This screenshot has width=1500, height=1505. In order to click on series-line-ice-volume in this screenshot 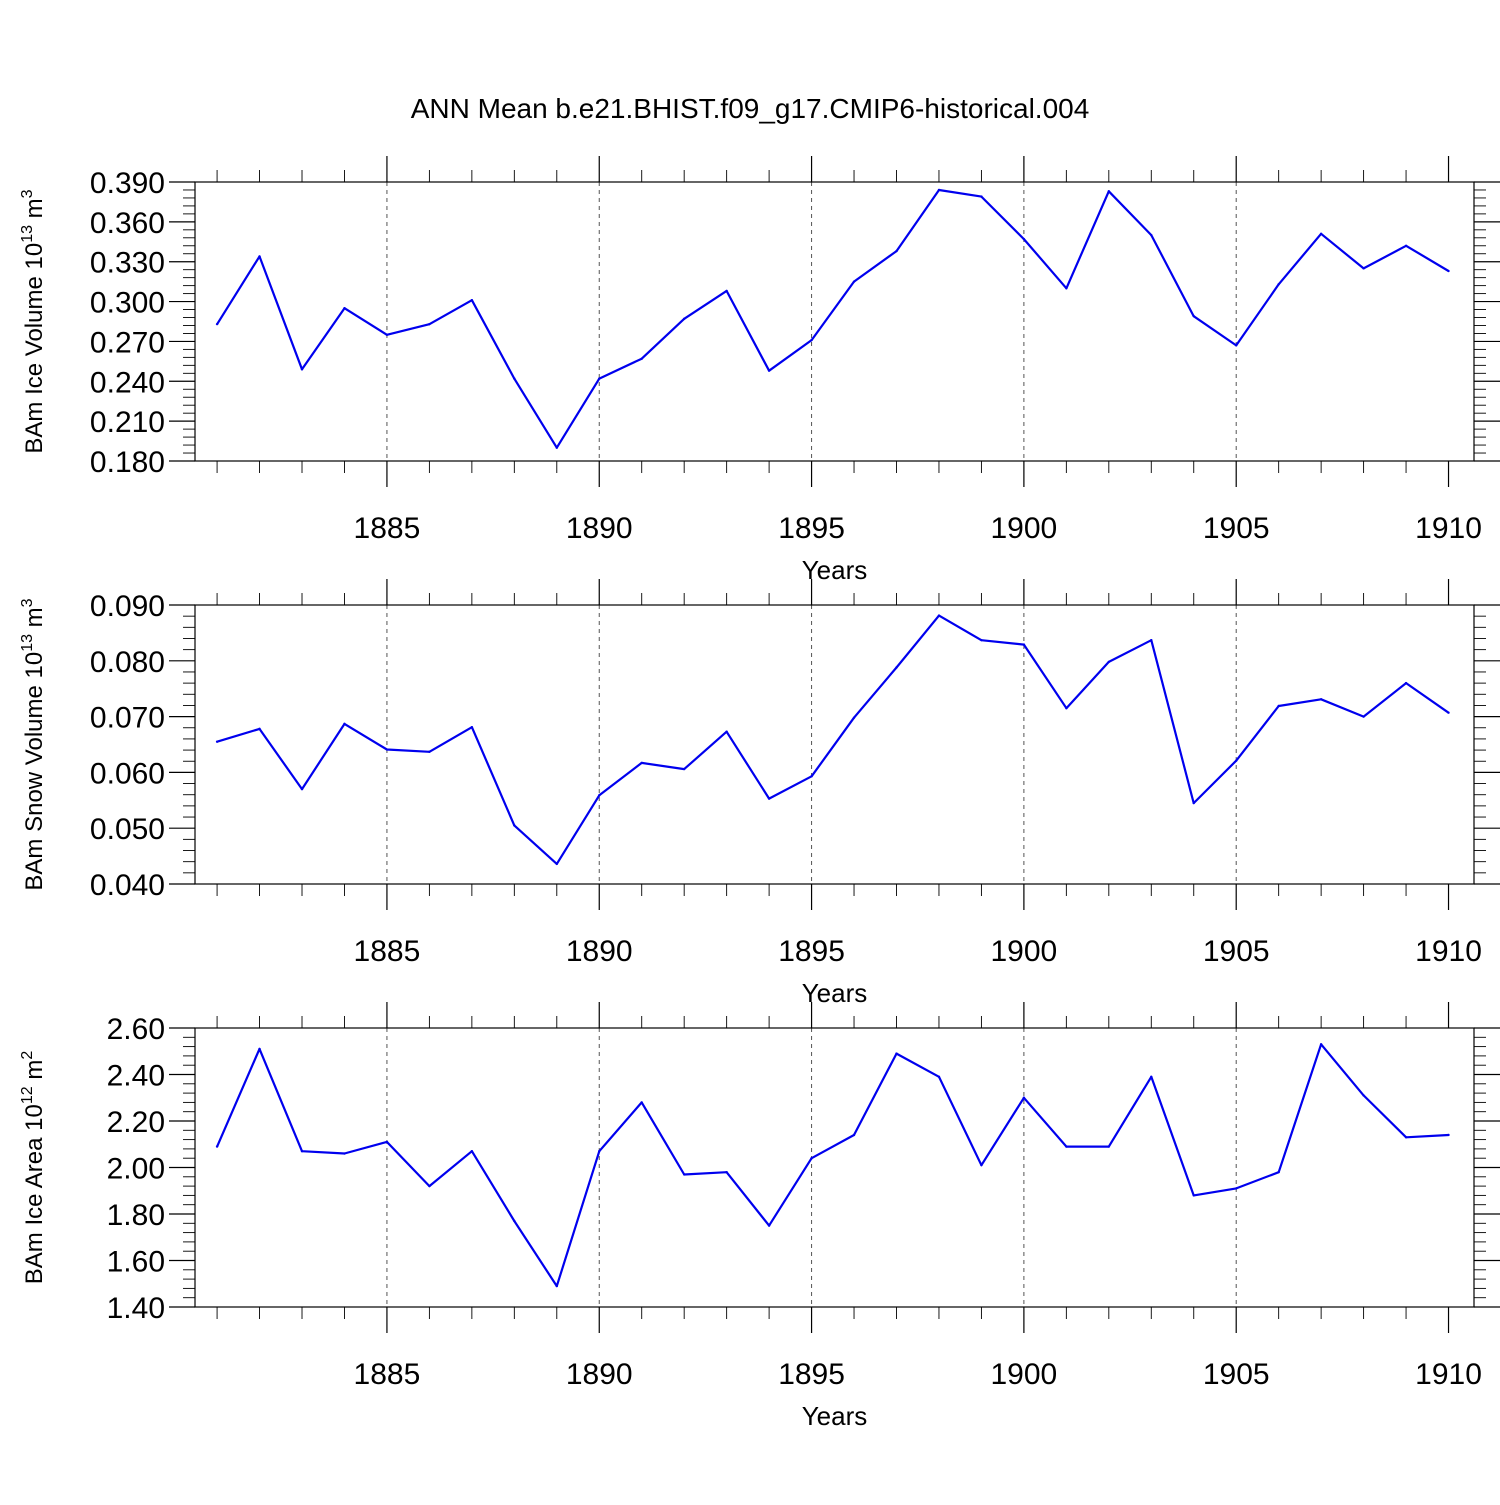, I will do `click(833, 318)`.